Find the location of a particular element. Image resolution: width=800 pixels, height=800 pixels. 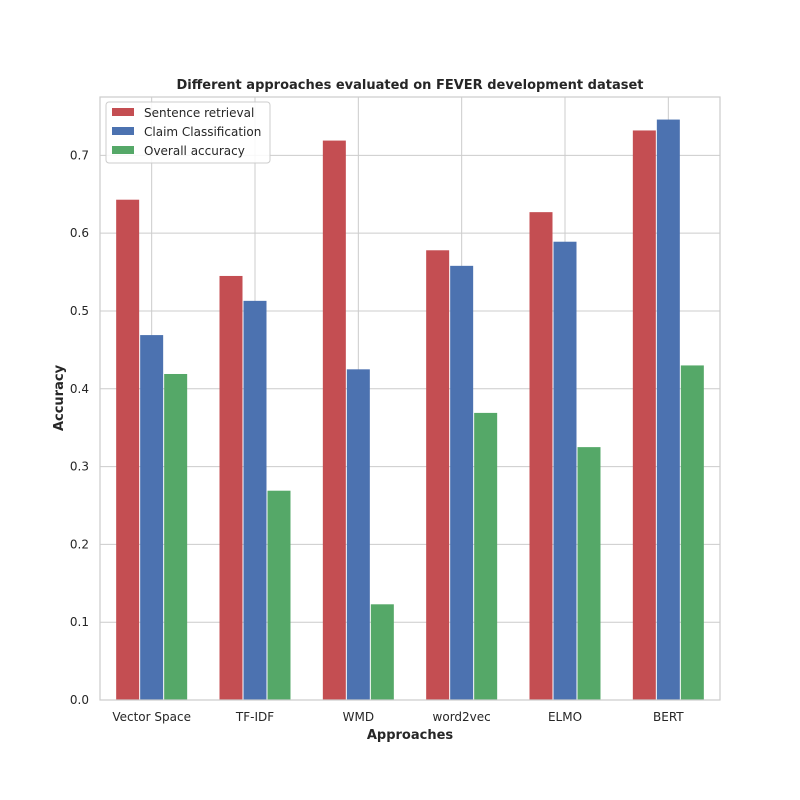

y-tick-label: 0.6 is located at coordinates (79, 233).